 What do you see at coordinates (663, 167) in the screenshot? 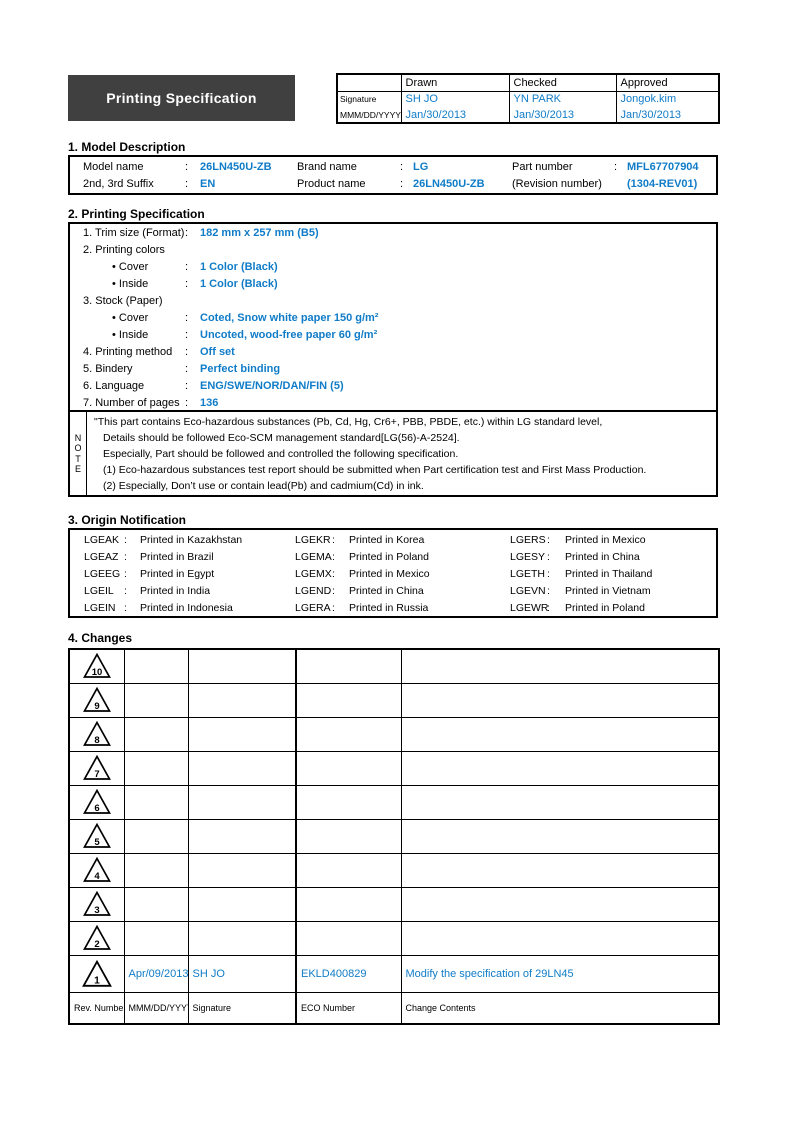
I see `part-number-value: MFL67707904` at bounding box center [663, 167].